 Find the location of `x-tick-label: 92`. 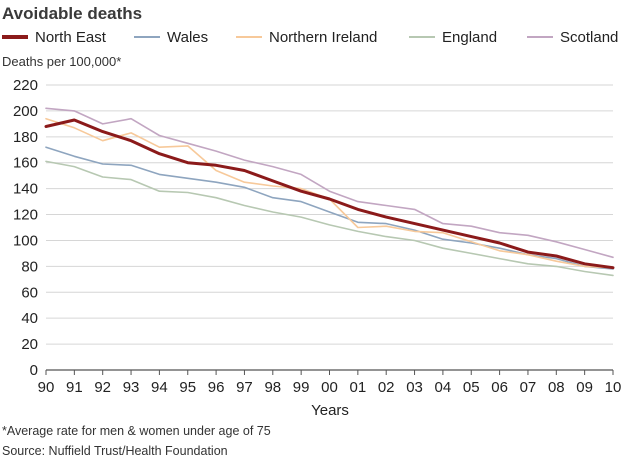

x-tick-label: 92 is located at coordinates (102, 387).